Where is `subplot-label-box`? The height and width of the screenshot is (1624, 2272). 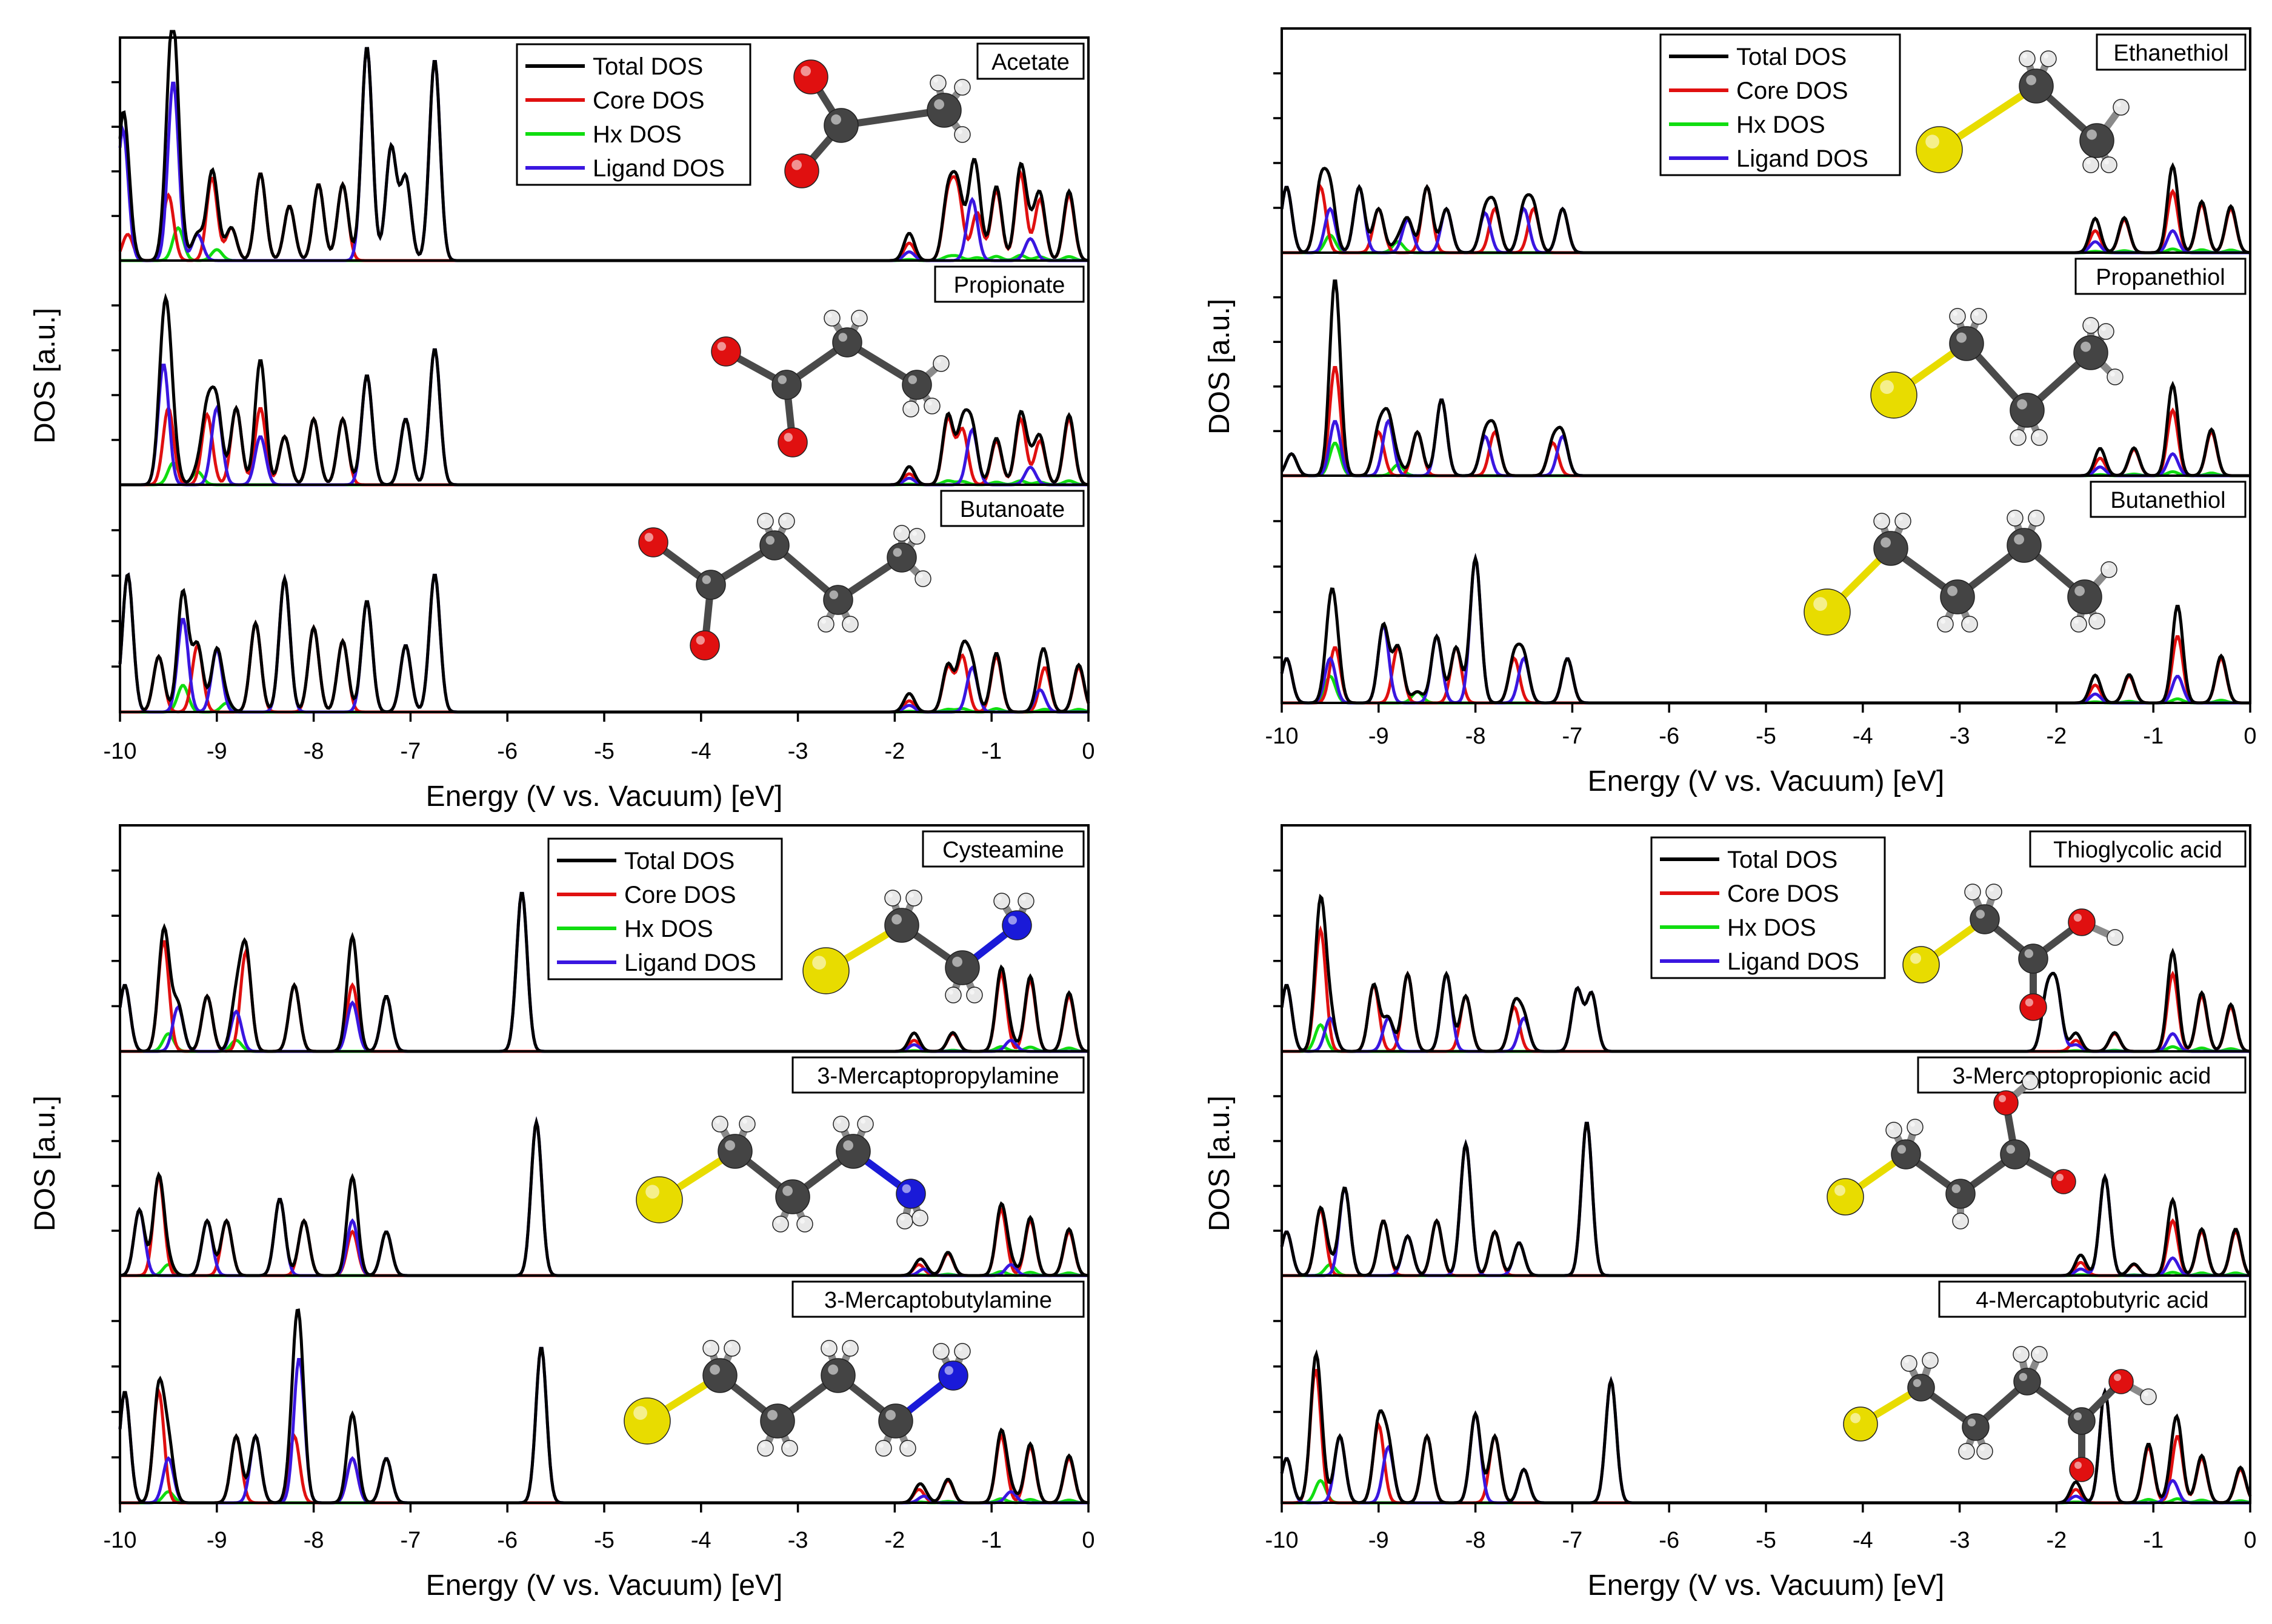
subplot-label-box is located at coordinates (938, 1299).